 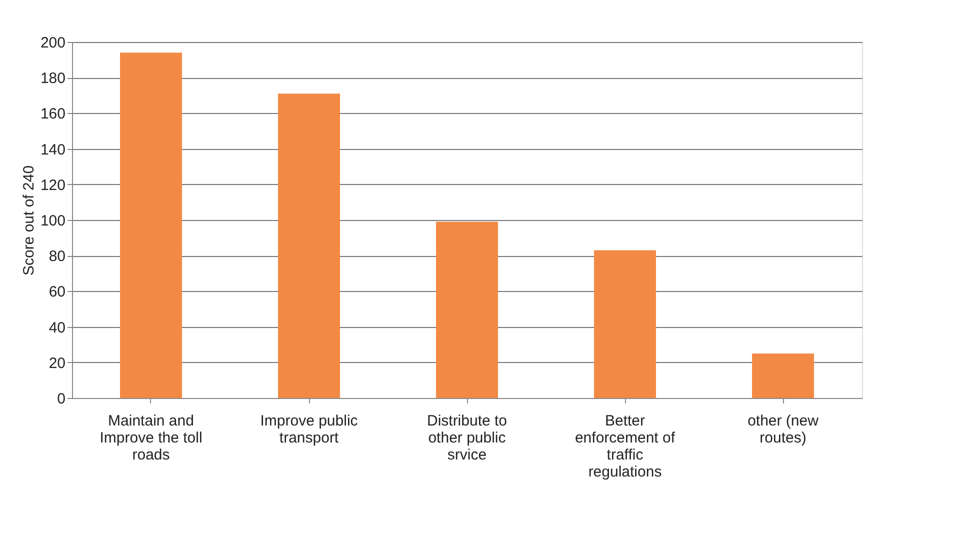 I want to click on y-tick-label: 200, so click(x=53, y=43).